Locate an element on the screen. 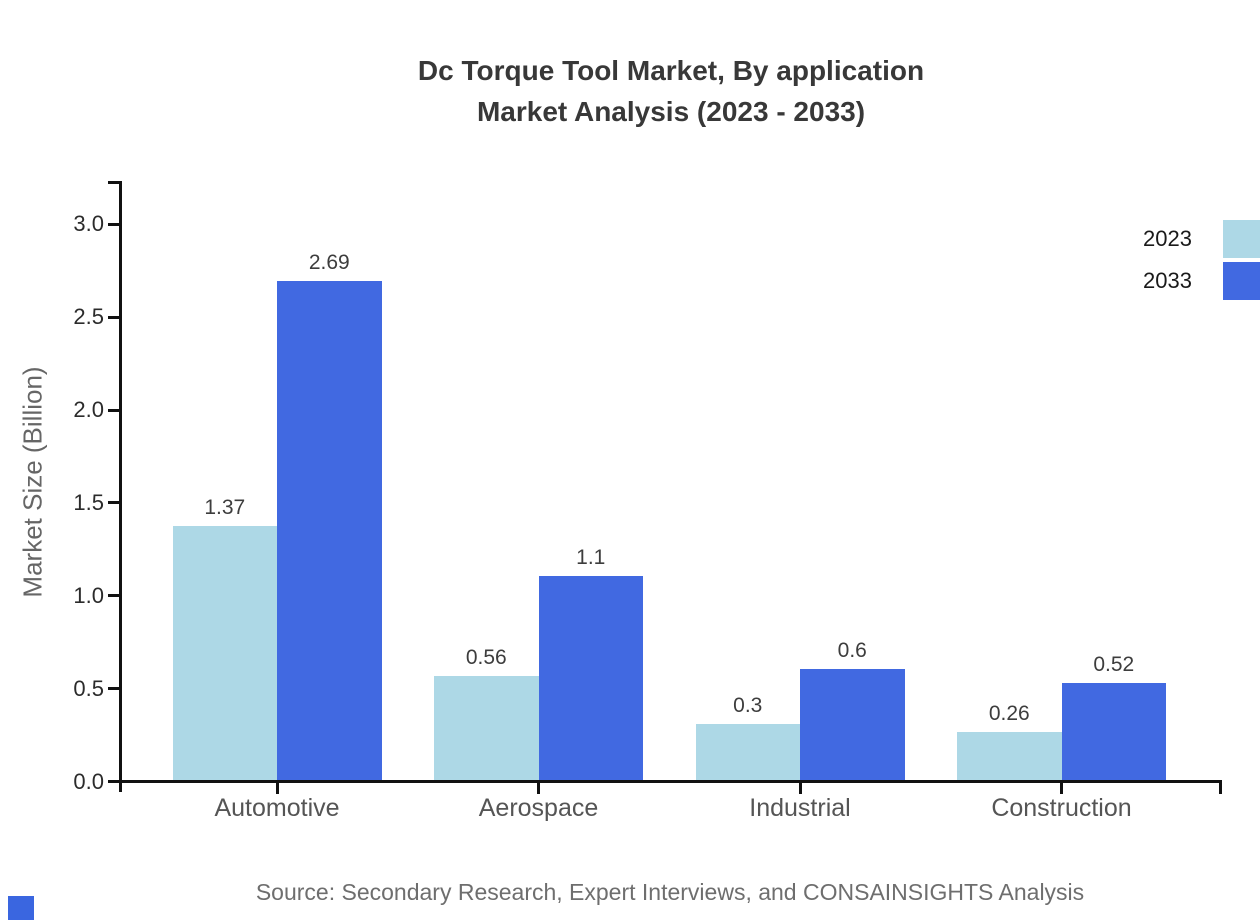 The width and height of the screenshot is (1260, 920). category-label: Construction is located at coordinates (1061, 808).